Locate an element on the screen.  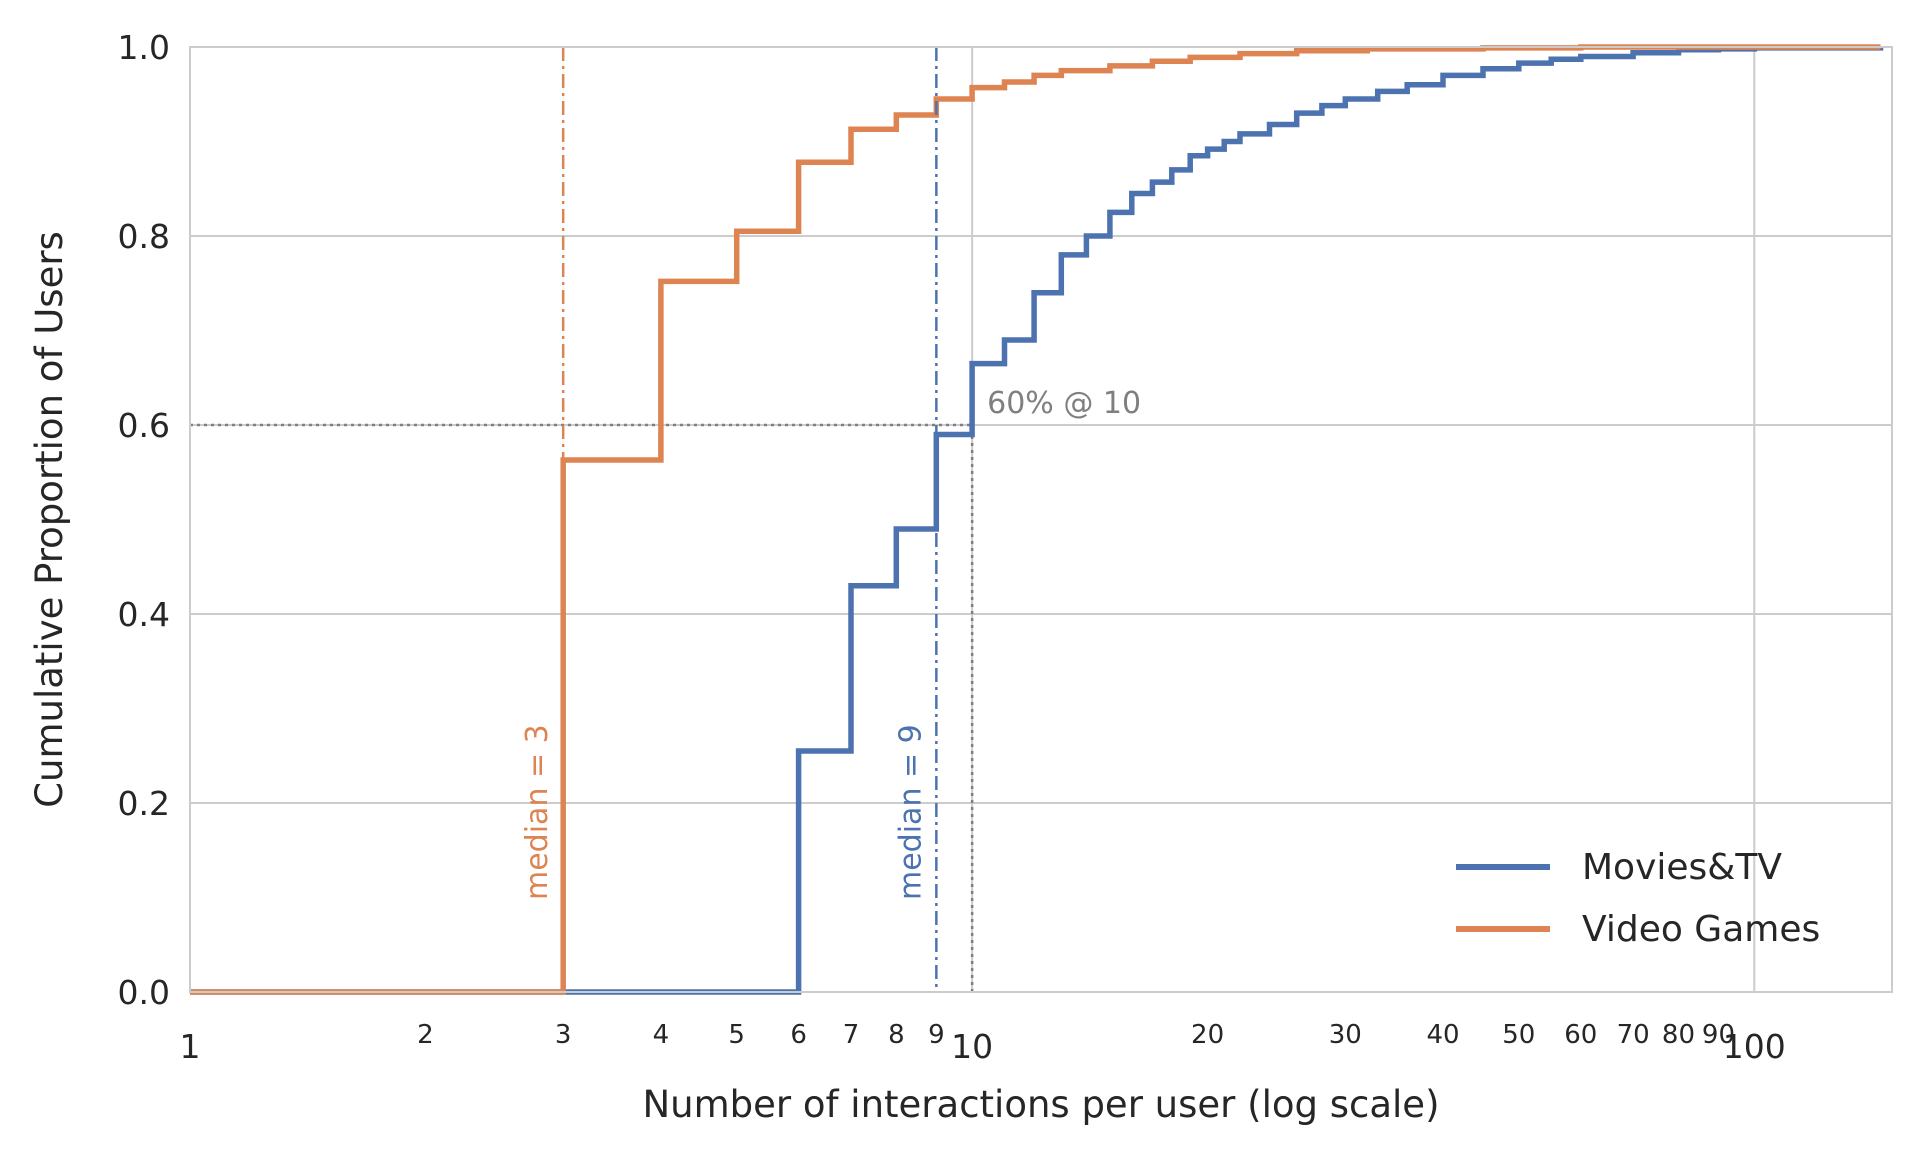
x-minor-tick-label: 40 is located at coordinates (1442, 1035).